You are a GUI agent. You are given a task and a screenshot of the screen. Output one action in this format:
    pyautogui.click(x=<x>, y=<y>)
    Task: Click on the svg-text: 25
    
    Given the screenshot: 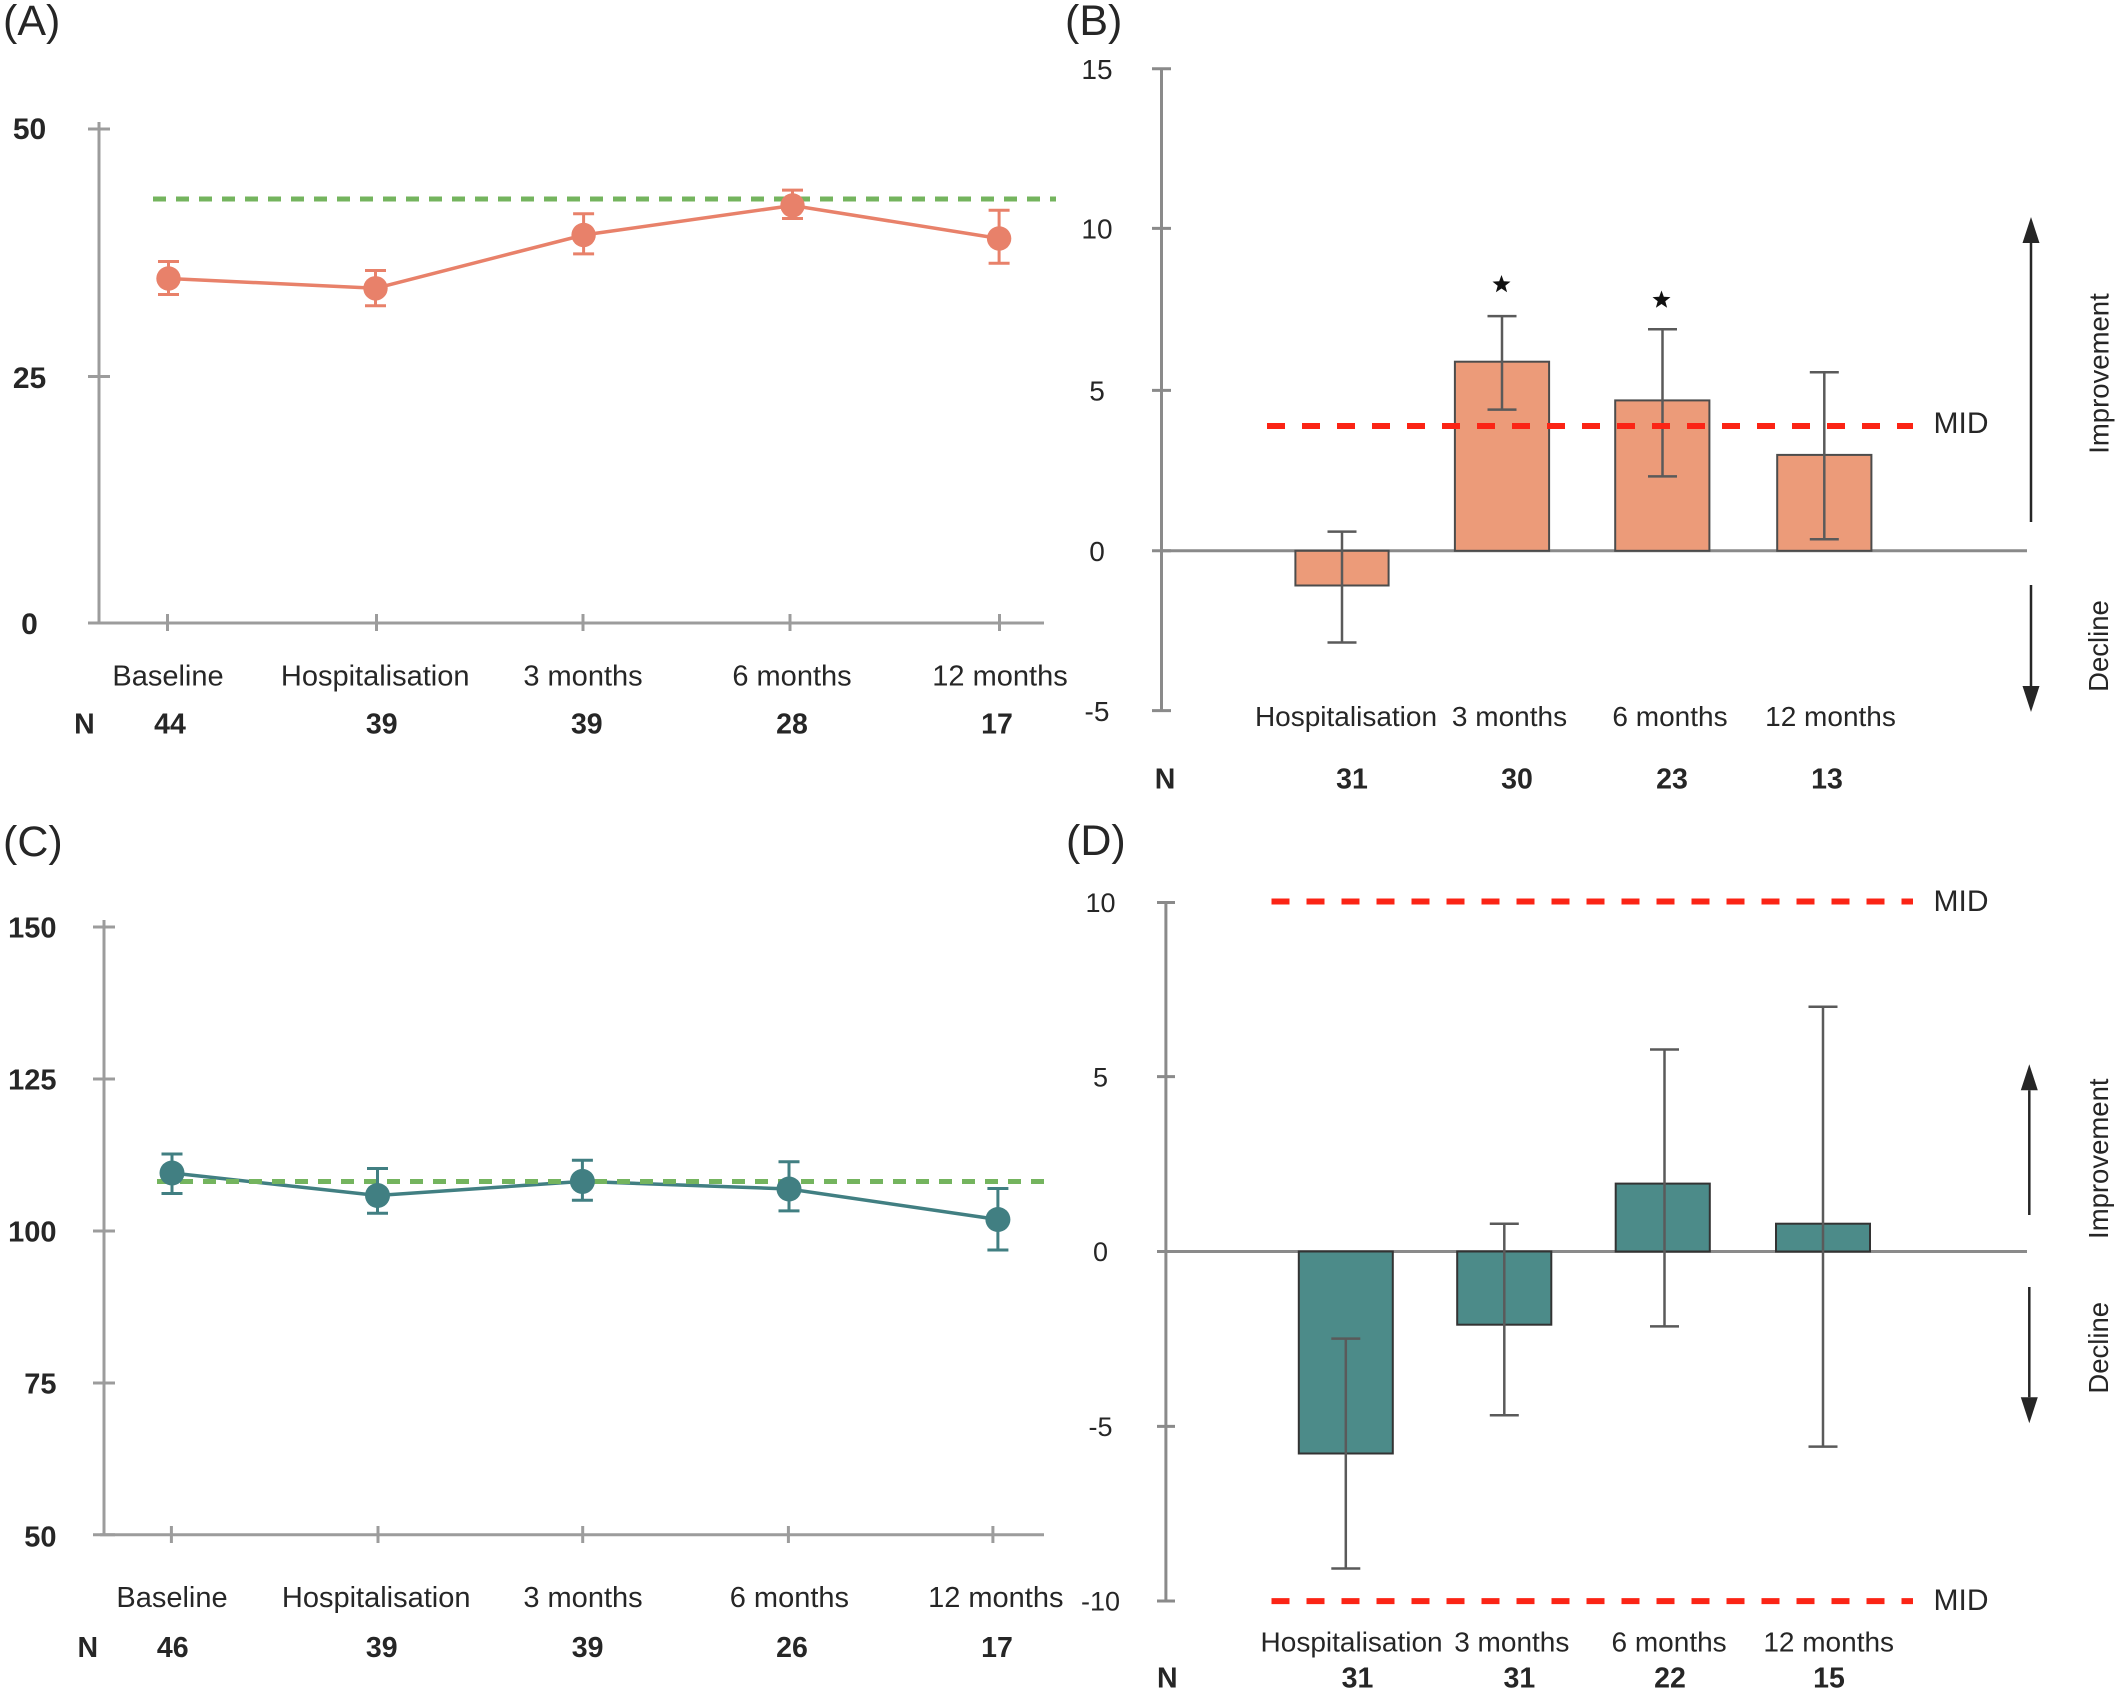 What is the action you would take?
    pyautogui.click(x=29, y=378)
    